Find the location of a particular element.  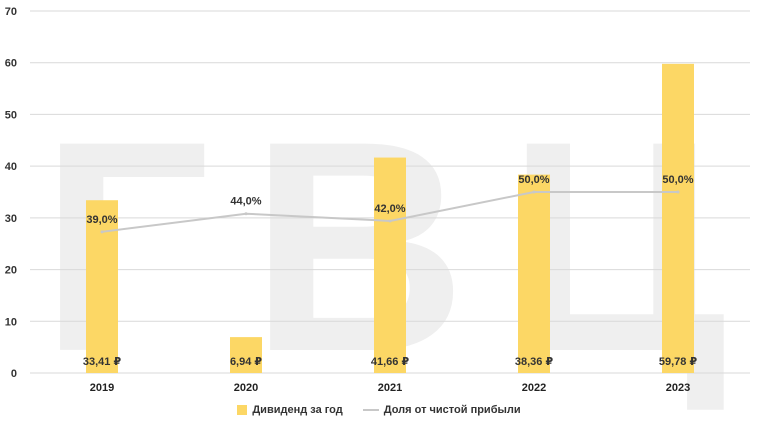

bar-data-label: 33,41 ₽ is located at coordinates (102, 362).